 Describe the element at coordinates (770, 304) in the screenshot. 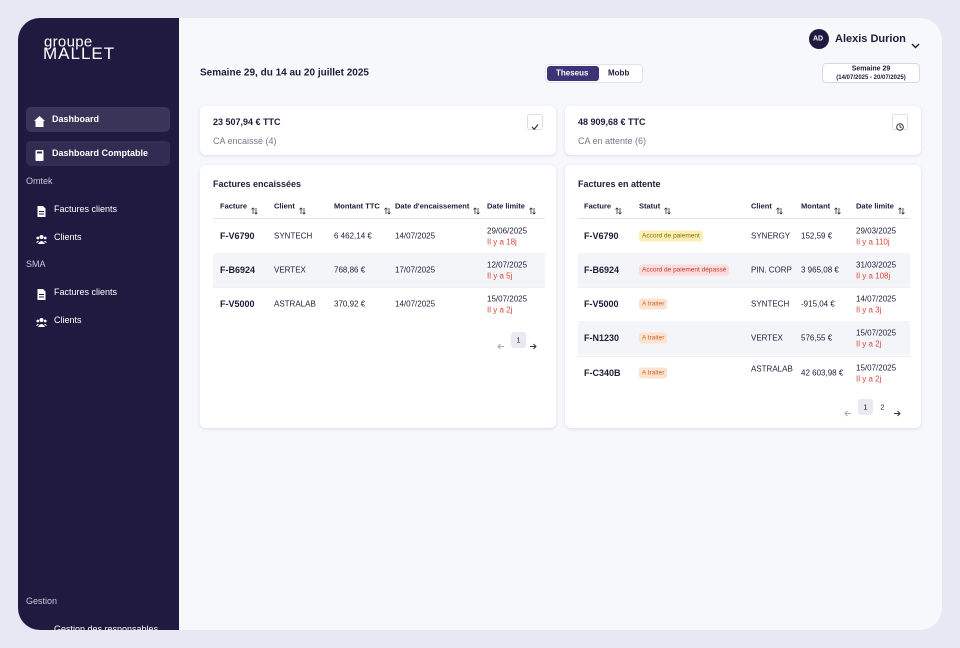

I see `cell: SYNTECH` at that location.